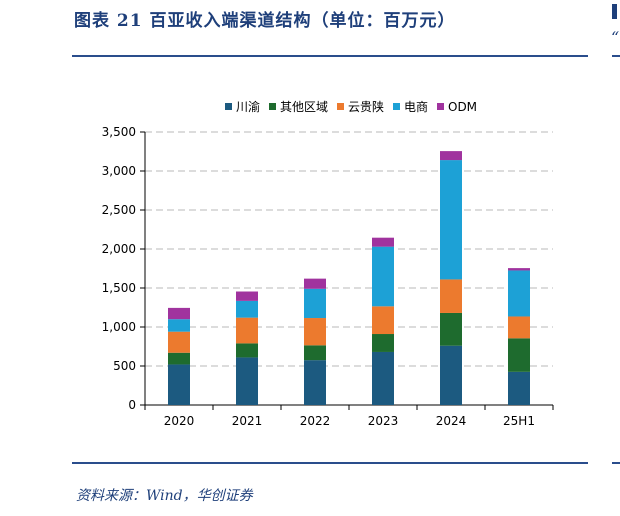 The width and height of the screenshot is (620, 516). Describe the element at coordinates (119, 327) in the screenshot. I see `y-tick-label: 1,000` at that location.